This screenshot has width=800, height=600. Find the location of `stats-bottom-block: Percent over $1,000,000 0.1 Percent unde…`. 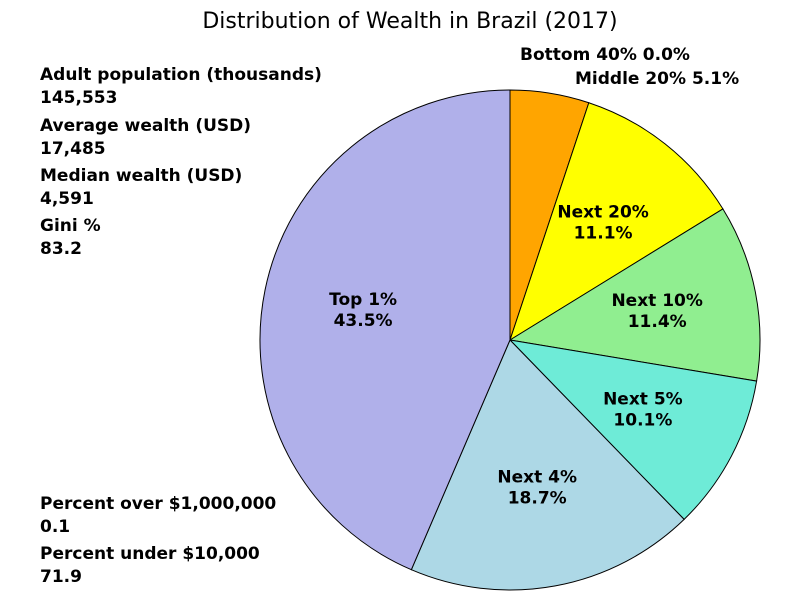

stats-bottom-block: Percent over $1,000,000 0.1 Percent unde… is located at coordinates (158, 540).